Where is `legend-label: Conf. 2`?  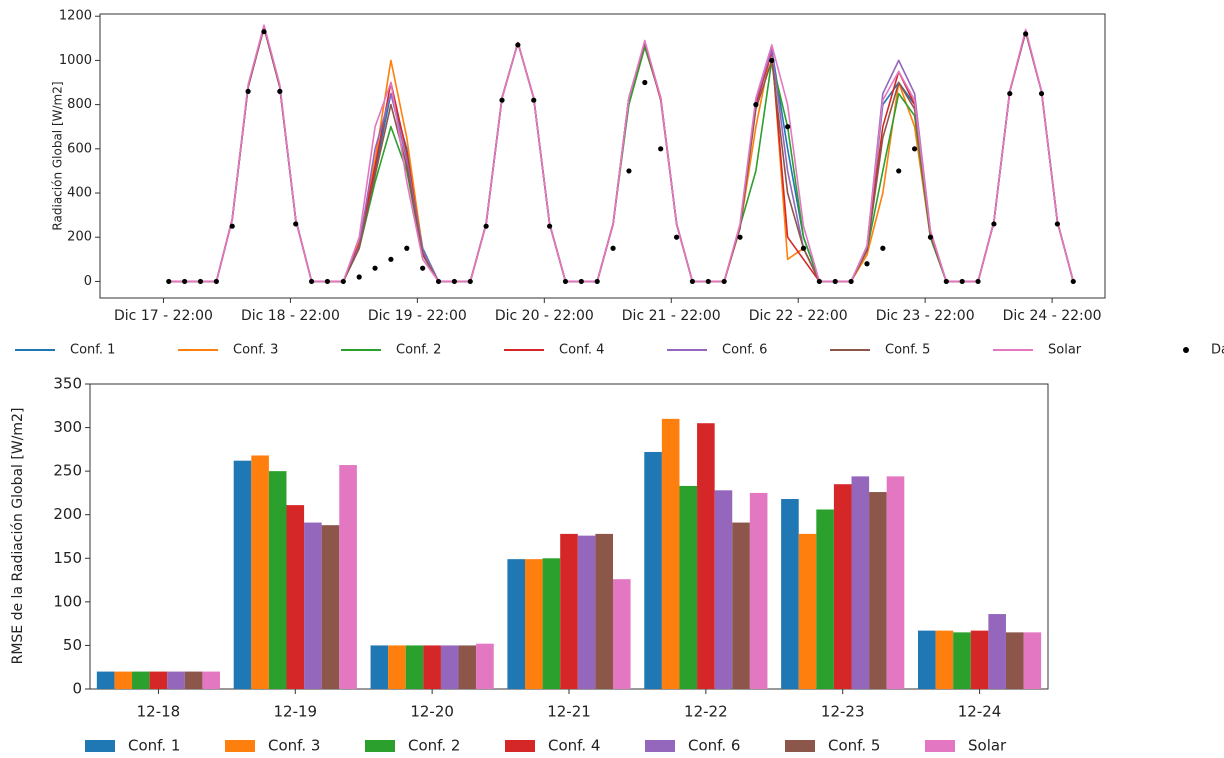
legend-label: Conf. 2 is located at coordinates (418, 350).